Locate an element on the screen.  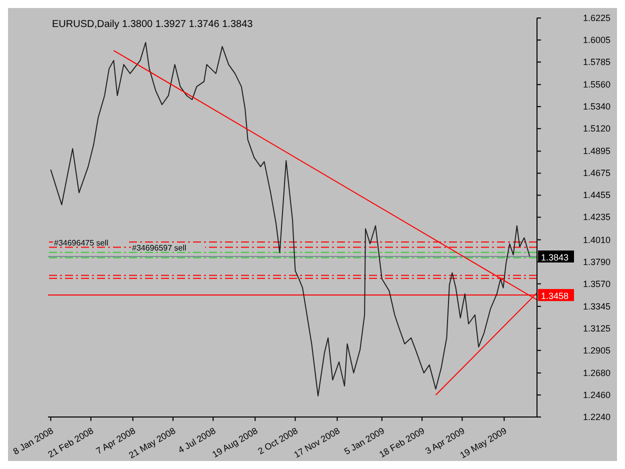
y-tick-label: 1.6005 is located at coordinates (597, 40).